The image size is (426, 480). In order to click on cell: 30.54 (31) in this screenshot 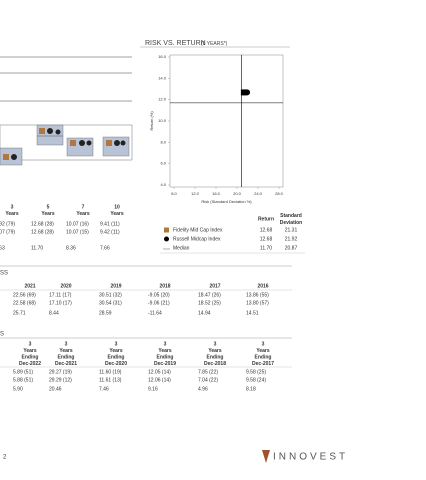, I will do `click(110, 303)`.